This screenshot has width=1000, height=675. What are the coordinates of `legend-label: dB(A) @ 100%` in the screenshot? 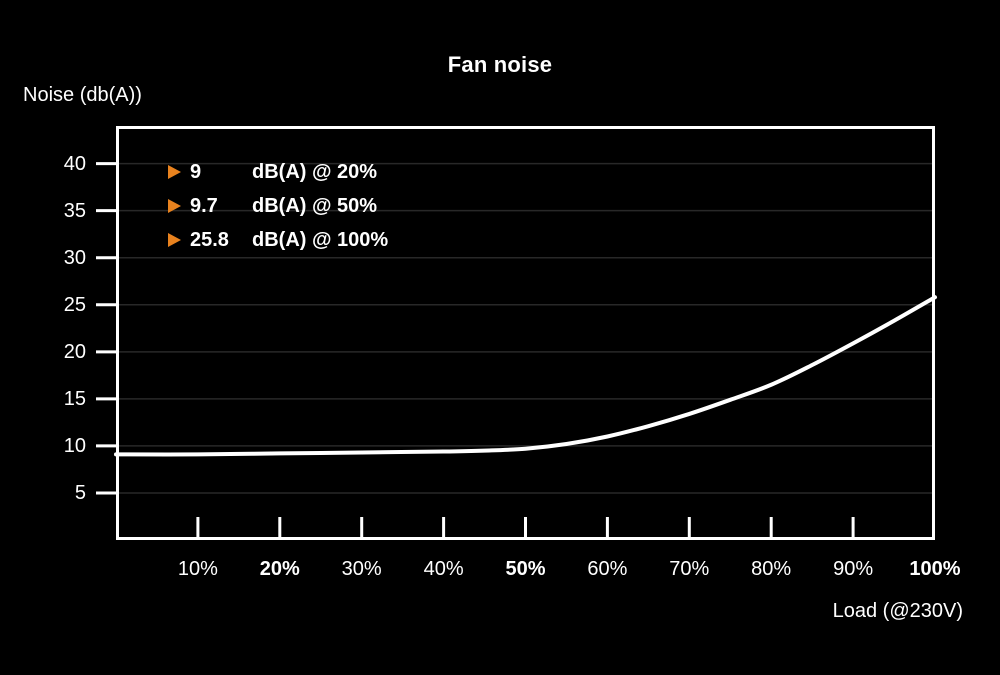 It's located at (320, 239).